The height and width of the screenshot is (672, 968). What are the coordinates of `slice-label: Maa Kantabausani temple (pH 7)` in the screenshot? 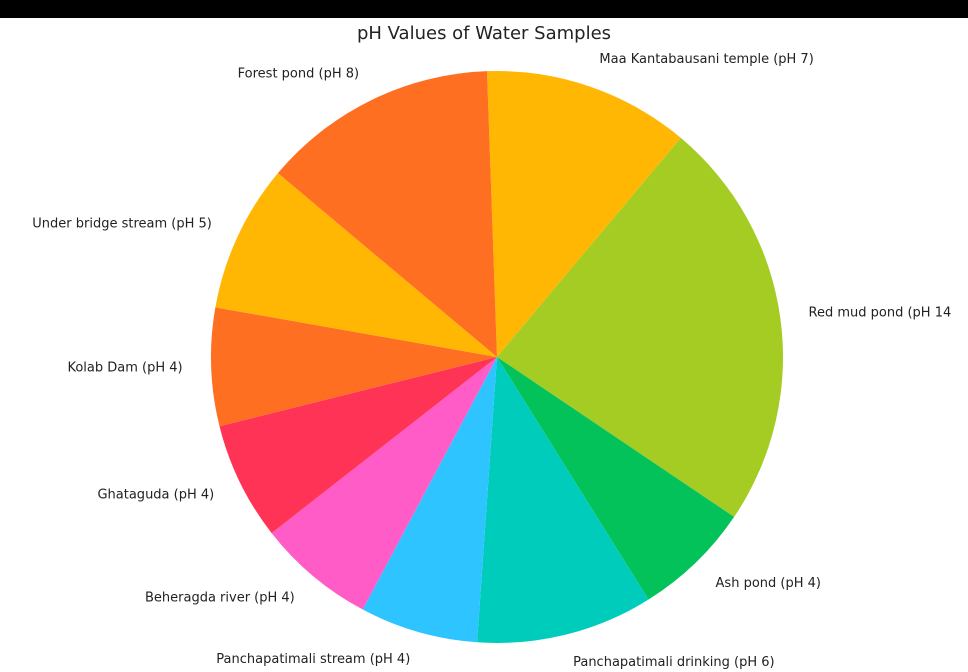 It's located at (706, 59).